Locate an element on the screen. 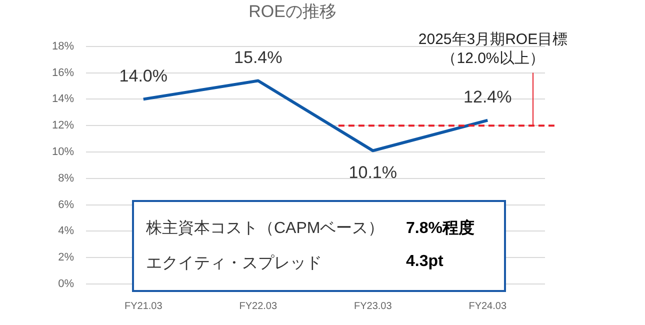 The width and height of the screenshot is (645, 325). y-tick-label: 8% is located at coordinates (66, 178).